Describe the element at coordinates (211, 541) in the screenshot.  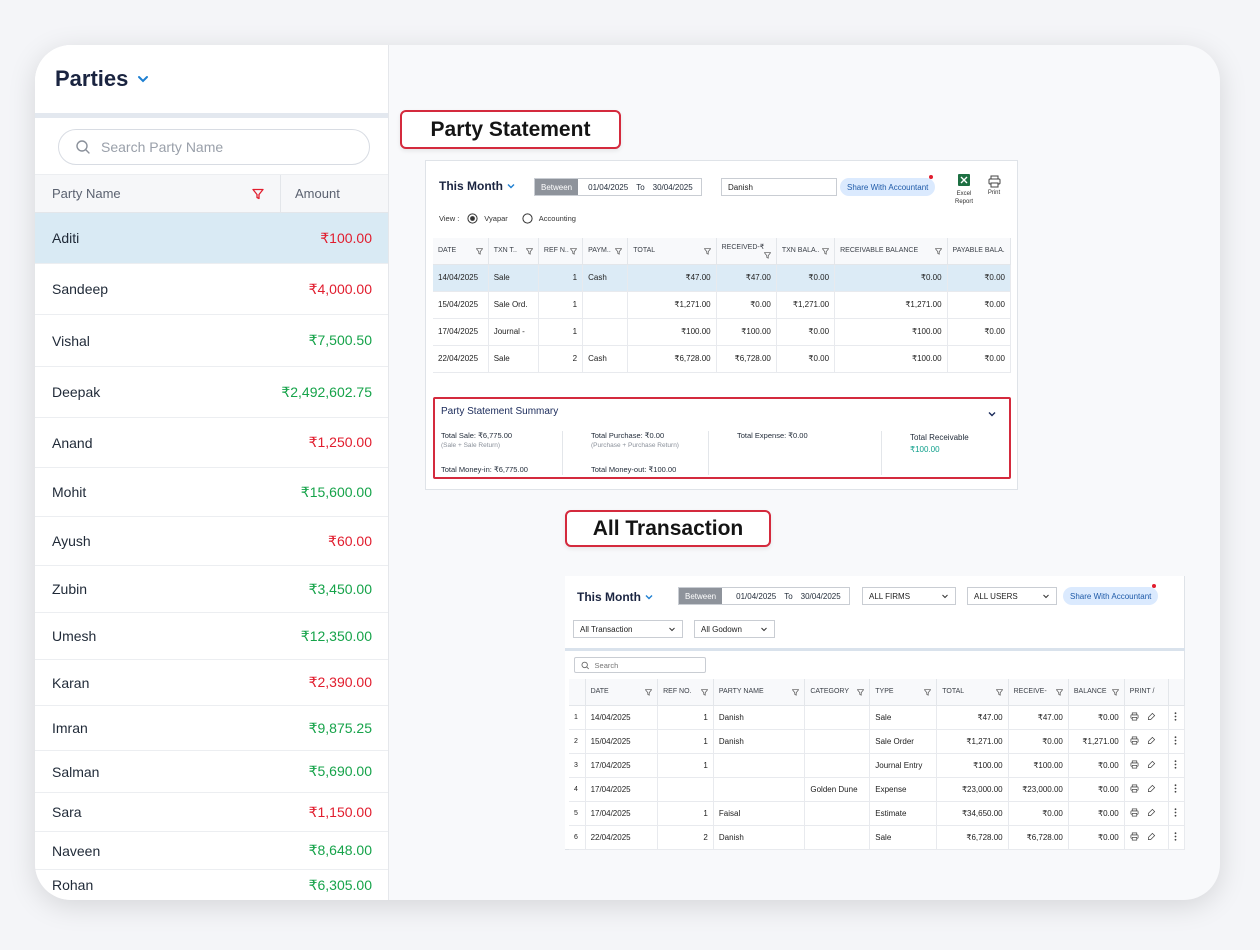
I see `party-row: Ayush ₹60.00` at that location.